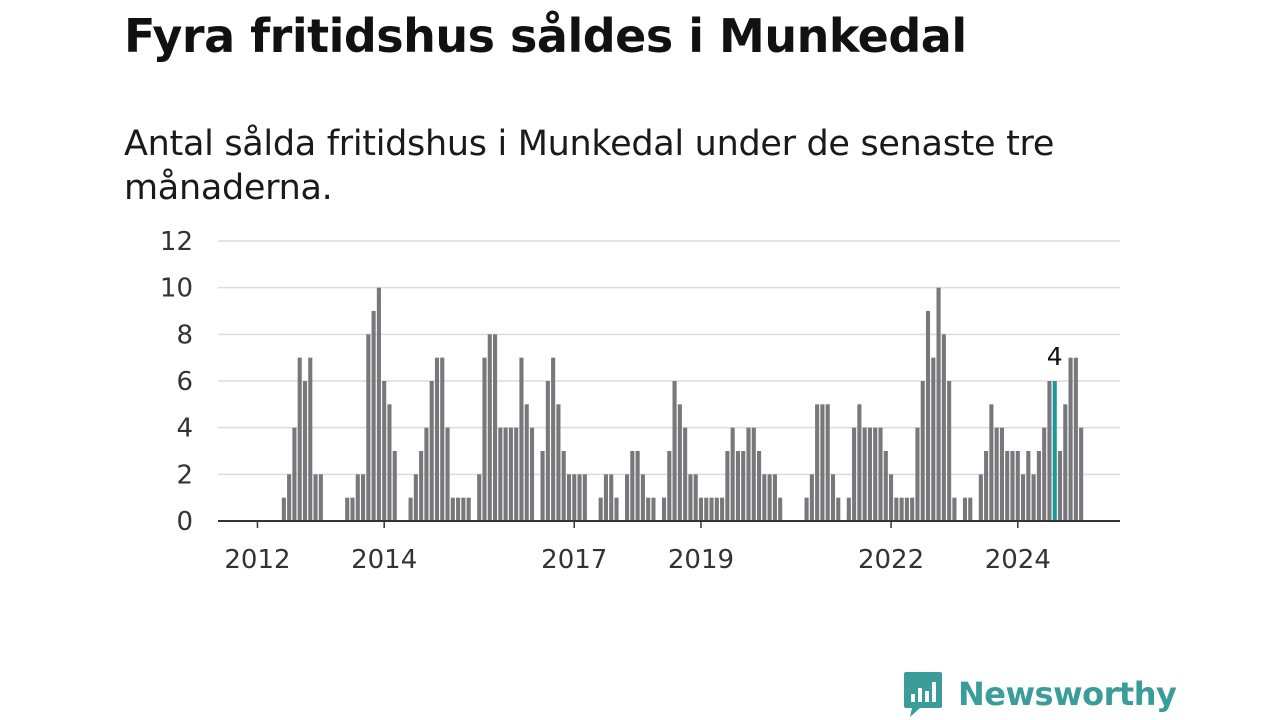  What do you see at coordinates (257, 560) in the screenshot?
I see `x-tick-label: 2012` at bounding box center [257, 560].